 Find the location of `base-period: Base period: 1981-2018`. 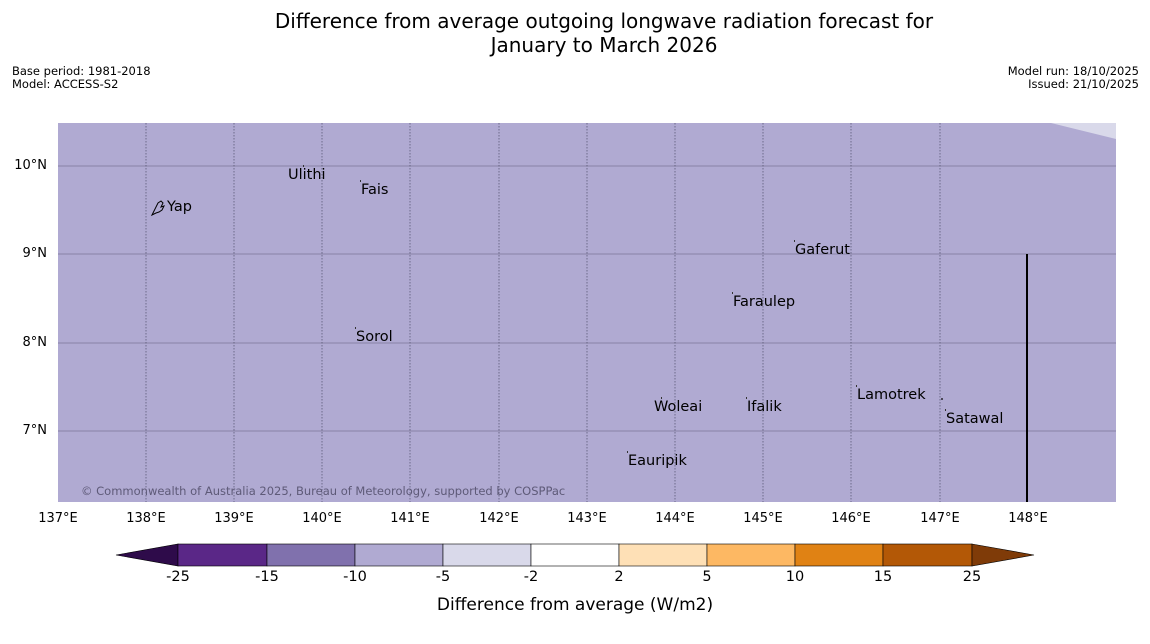

base-period: Base period: 1981-2018 is located at coordinates (81, 71).